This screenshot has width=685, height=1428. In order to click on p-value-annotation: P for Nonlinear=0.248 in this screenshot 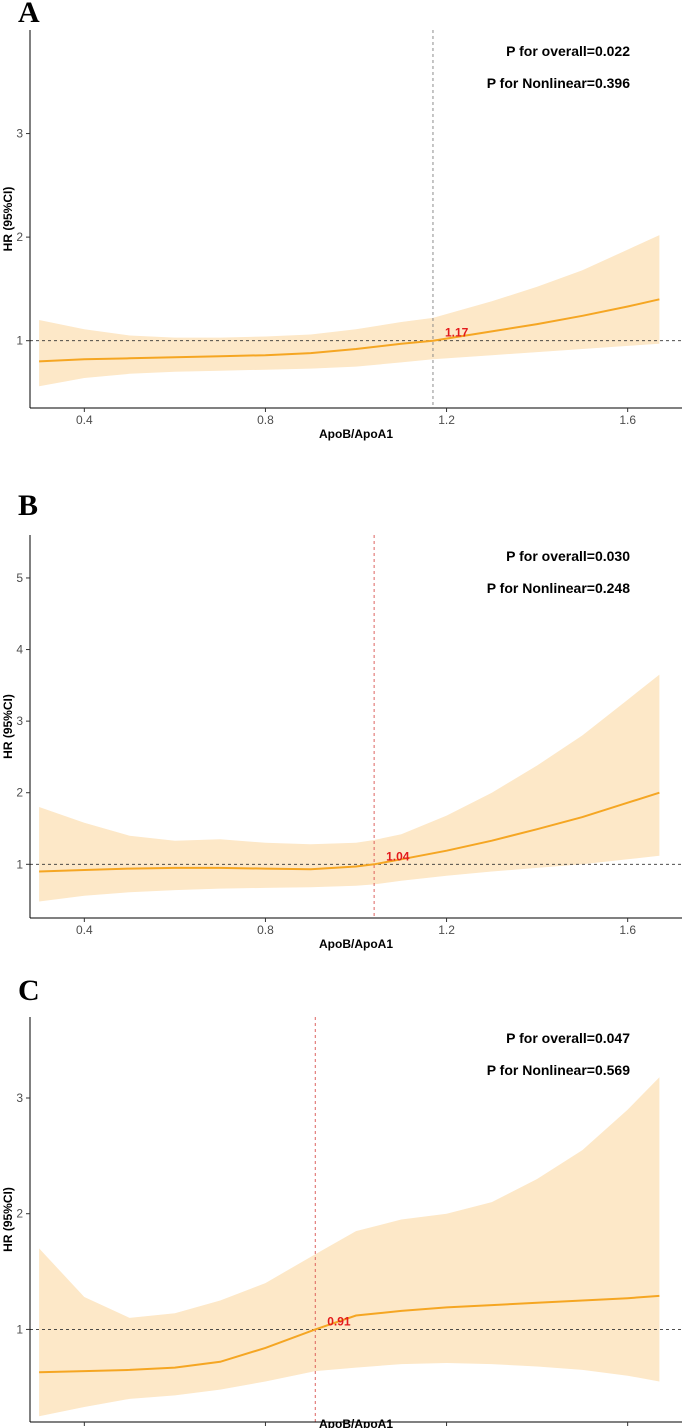, I will do `click(559, 588)`.